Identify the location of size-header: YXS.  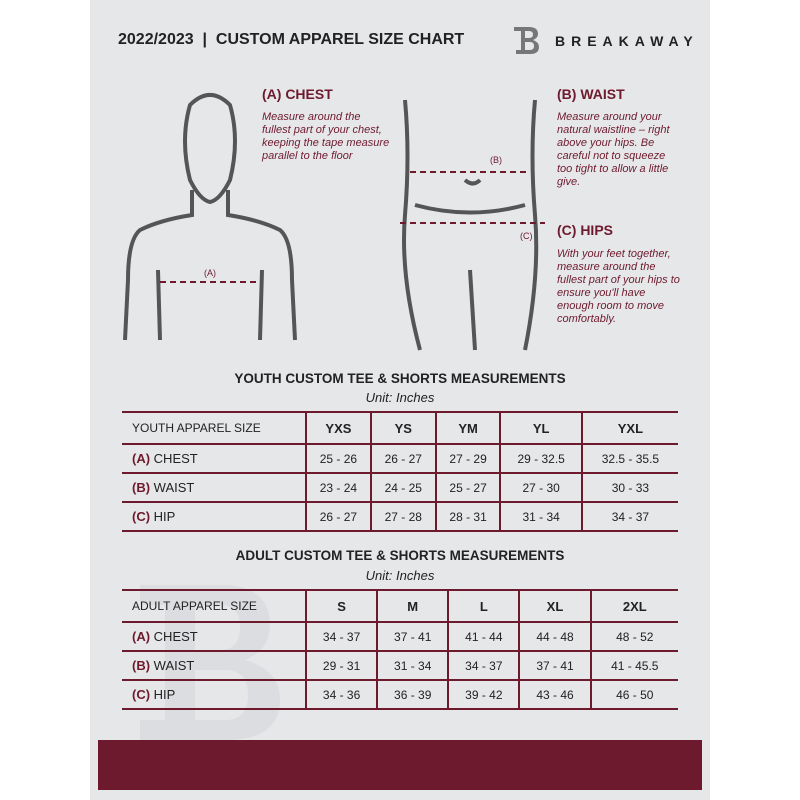
(338, 428).